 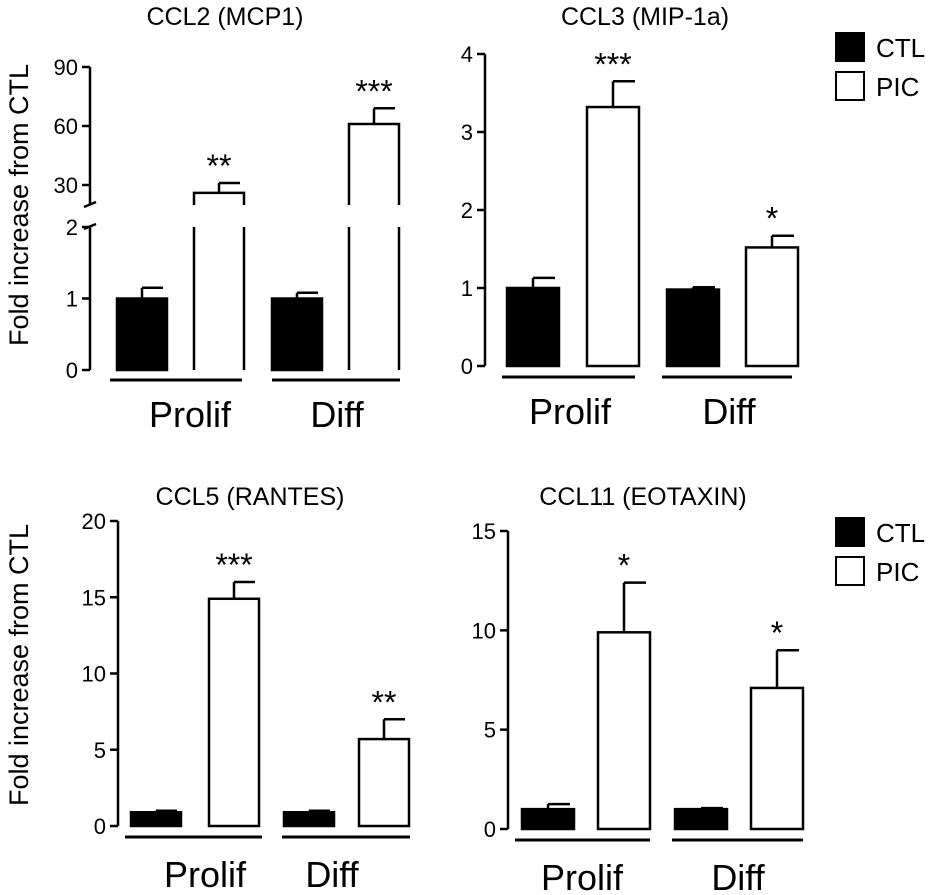 What do you see at coordinates (467, 132) in the screenshot?
I see `y-tick-label: 3` at bounding box center [467, 132].